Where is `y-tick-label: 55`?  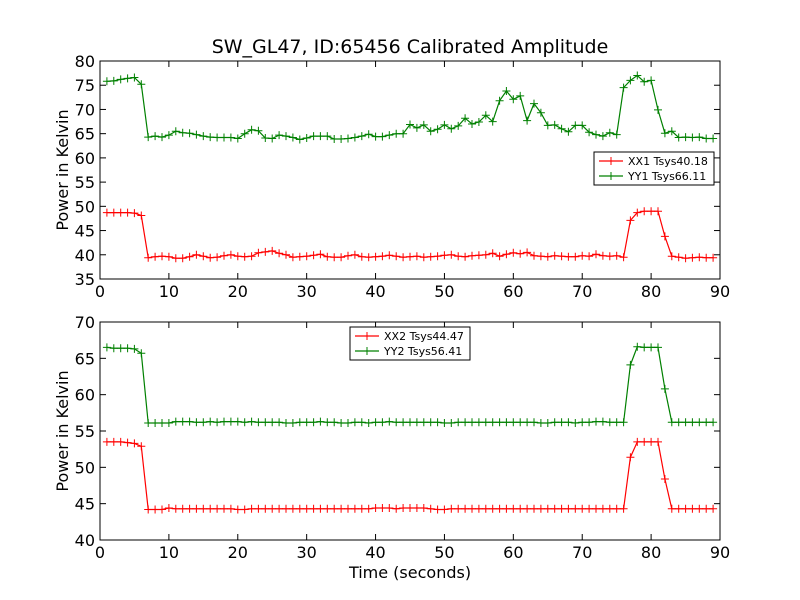
y-tick-label: 55 is located at coordinates (85, 431).